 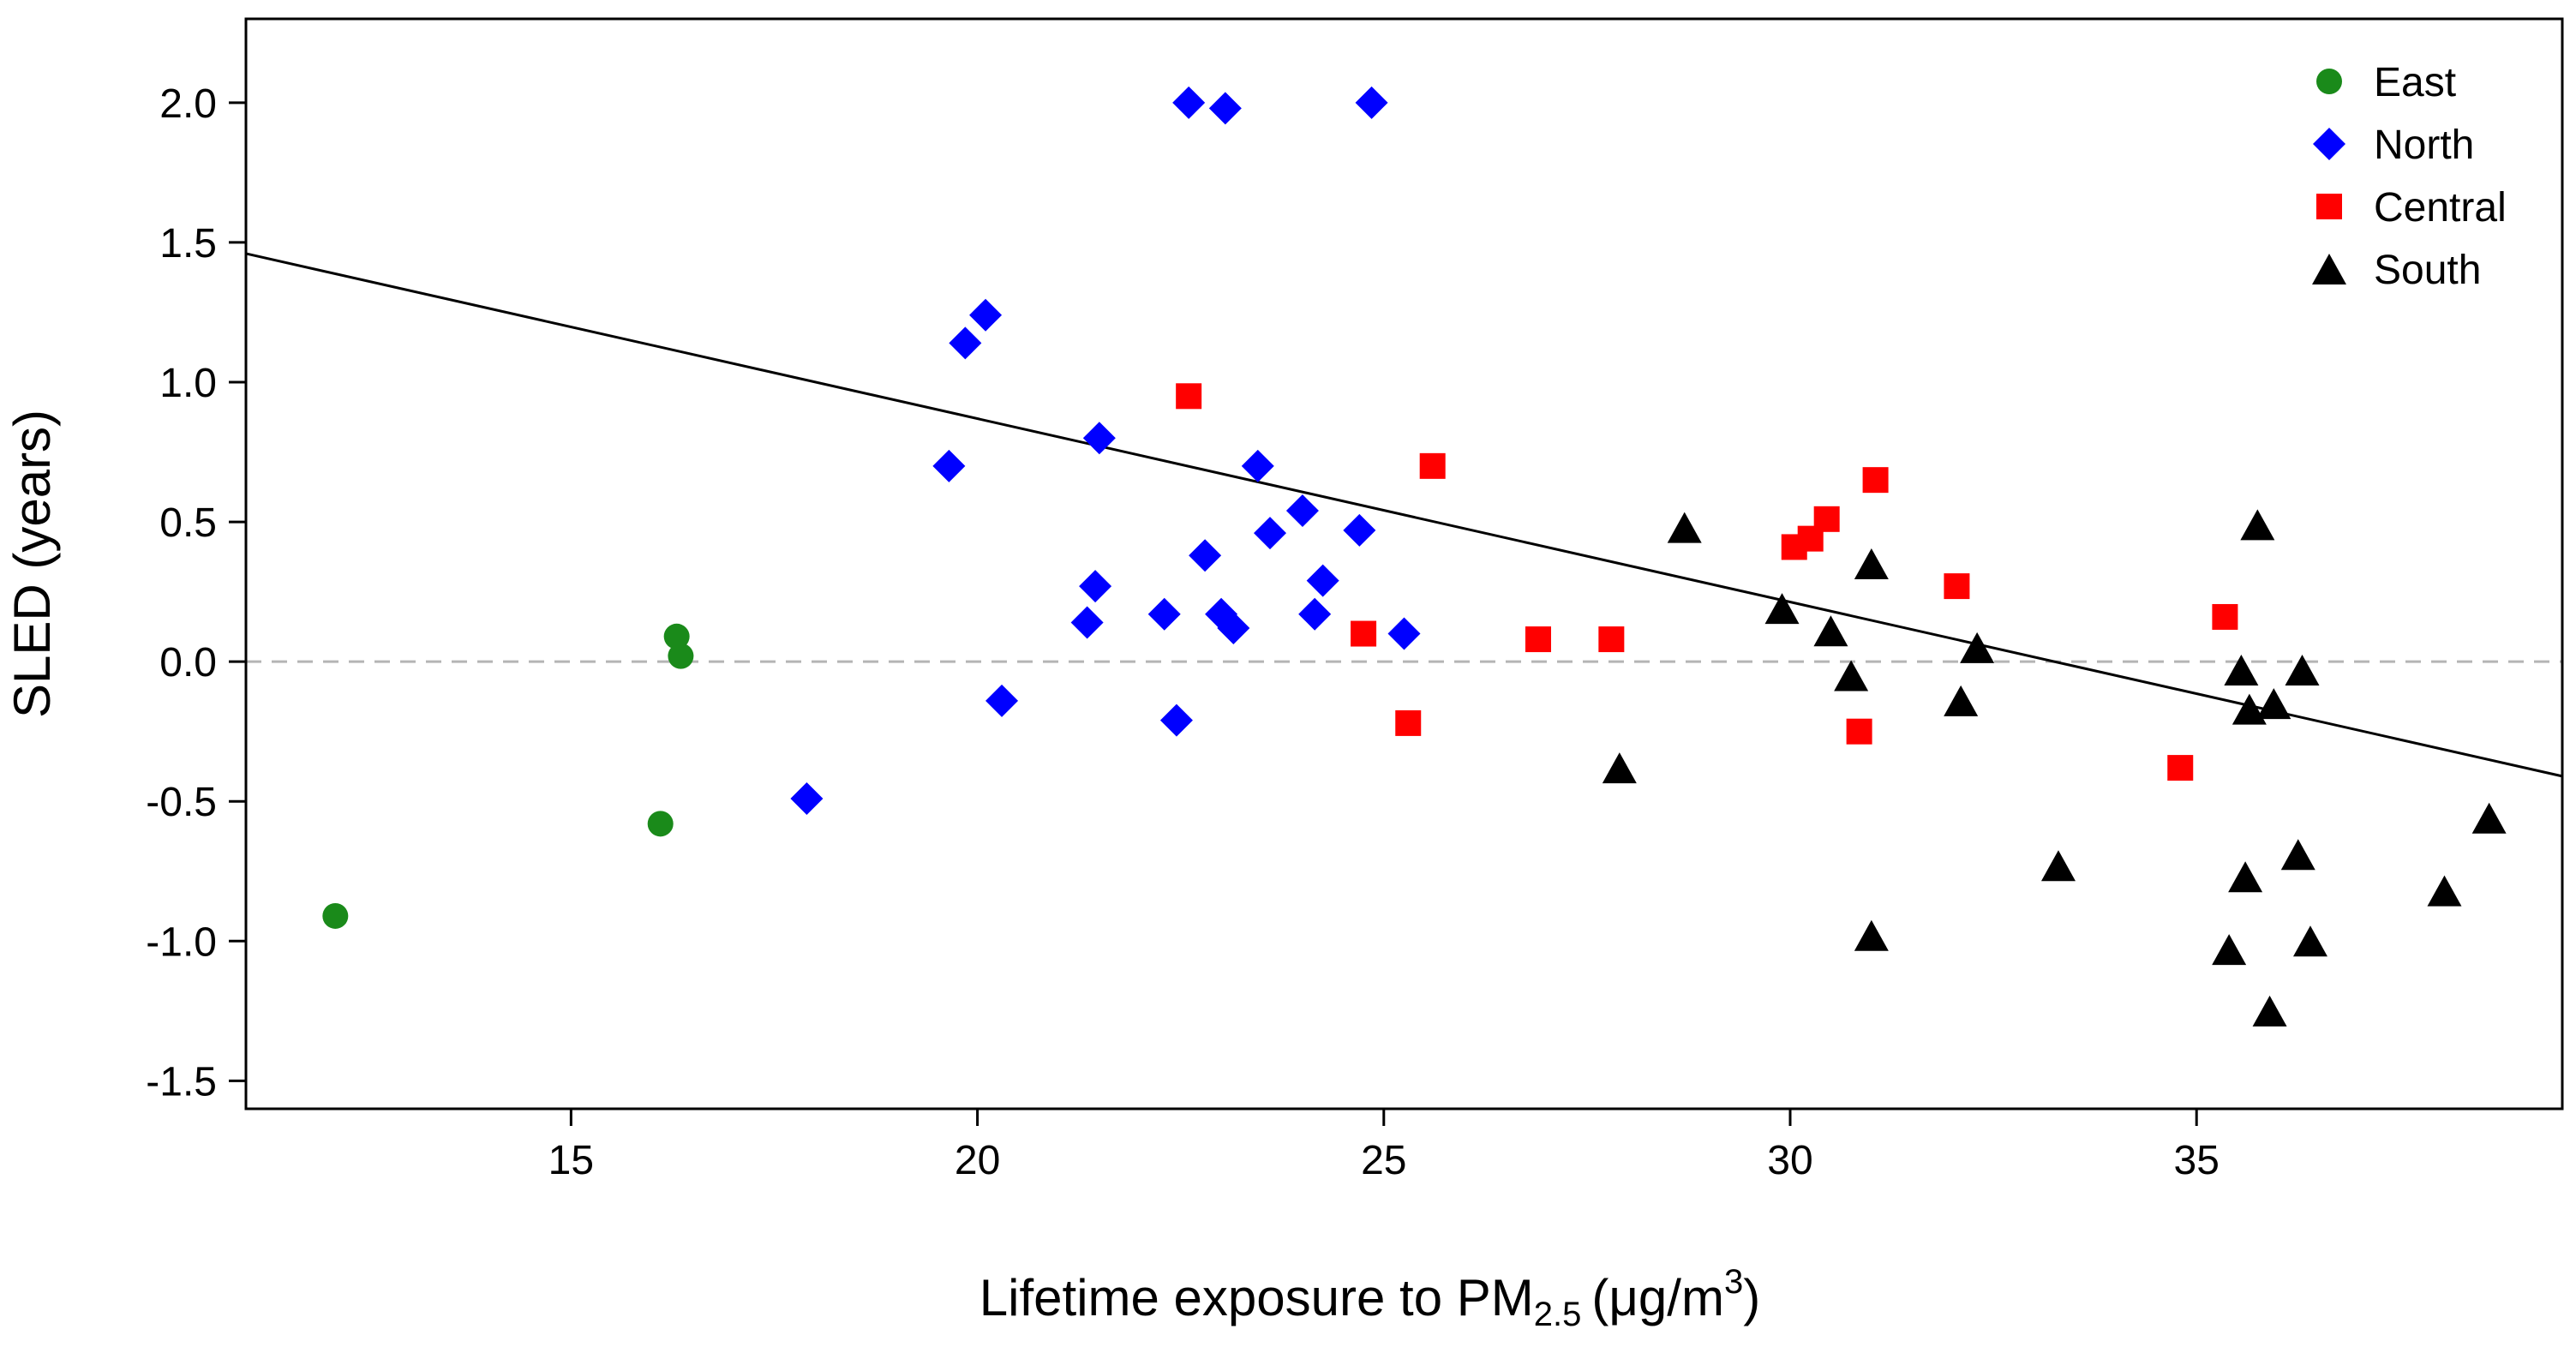 I want to click on y-tick-label: 0.0, so click(x=188, y=662).